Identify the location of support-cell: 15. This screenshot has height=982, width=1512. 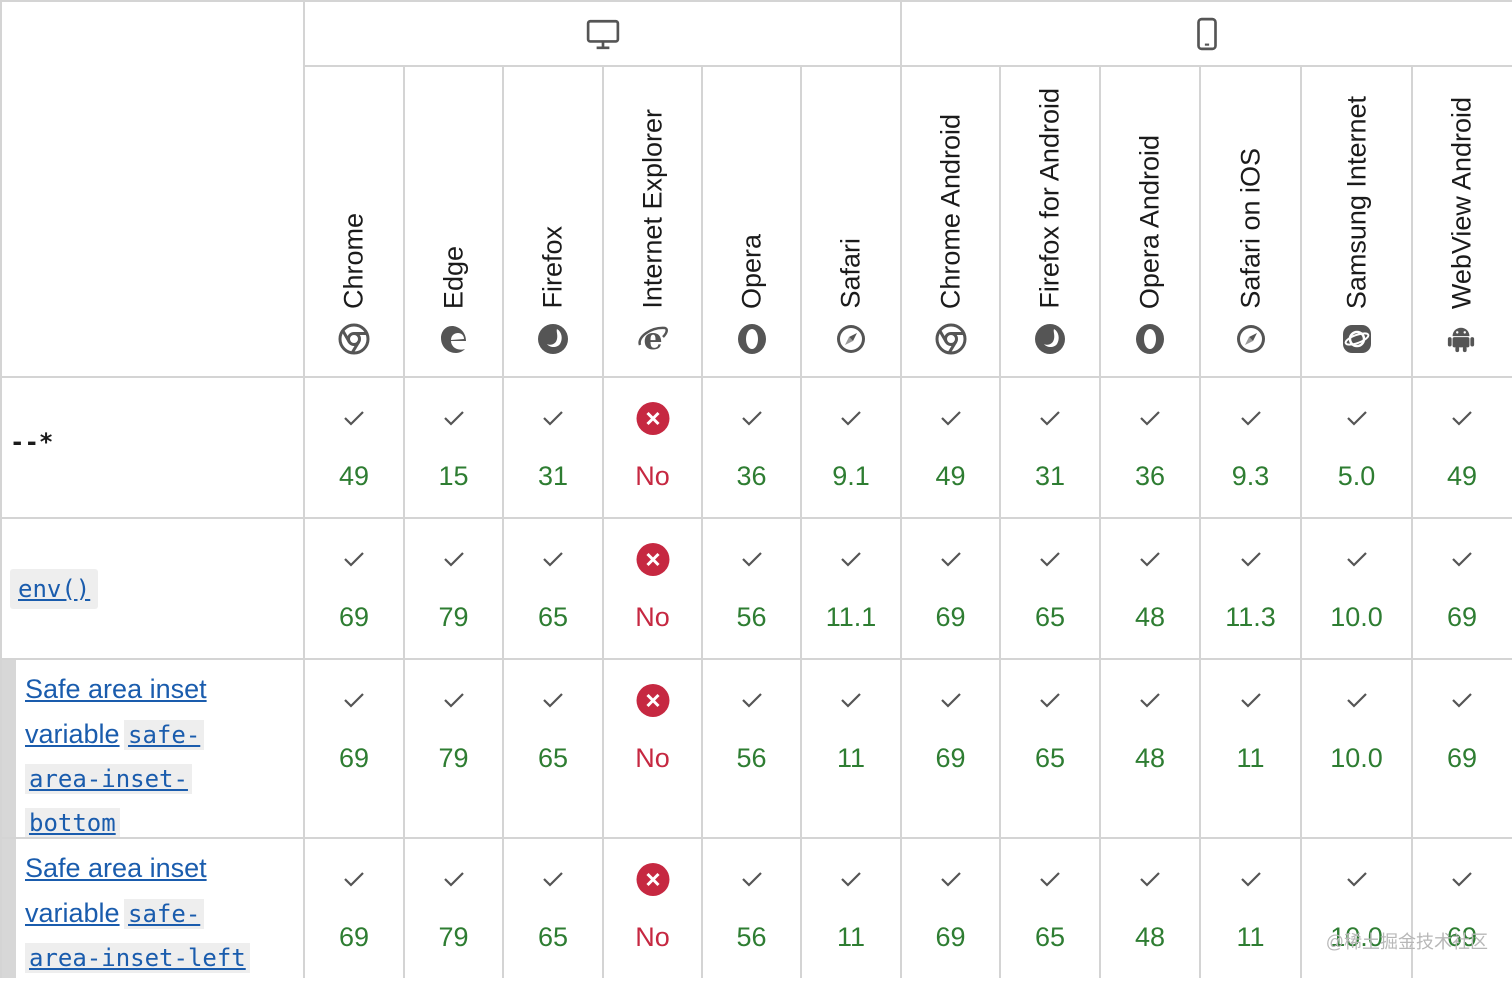
(453, 447).